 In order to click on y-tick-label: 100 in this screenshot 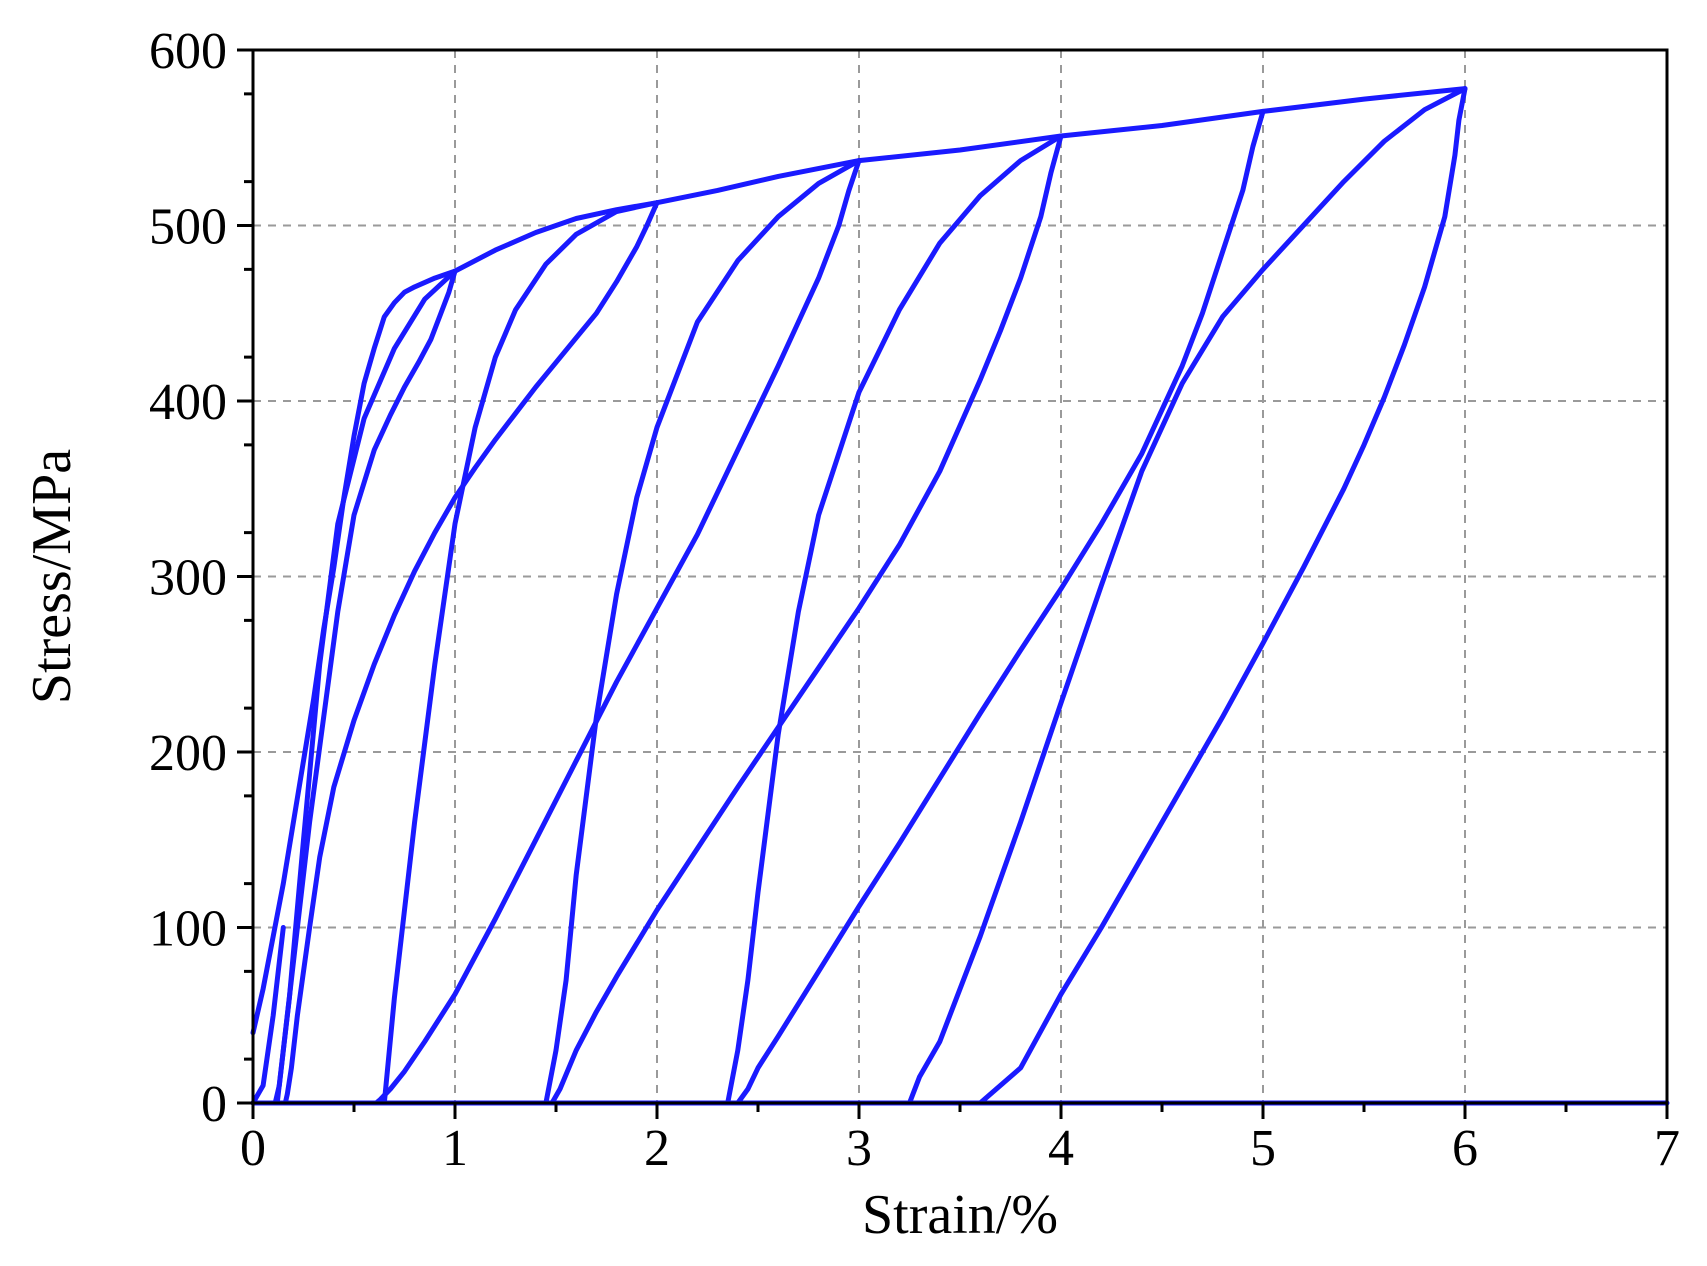, I will do `click(188, 929)`.